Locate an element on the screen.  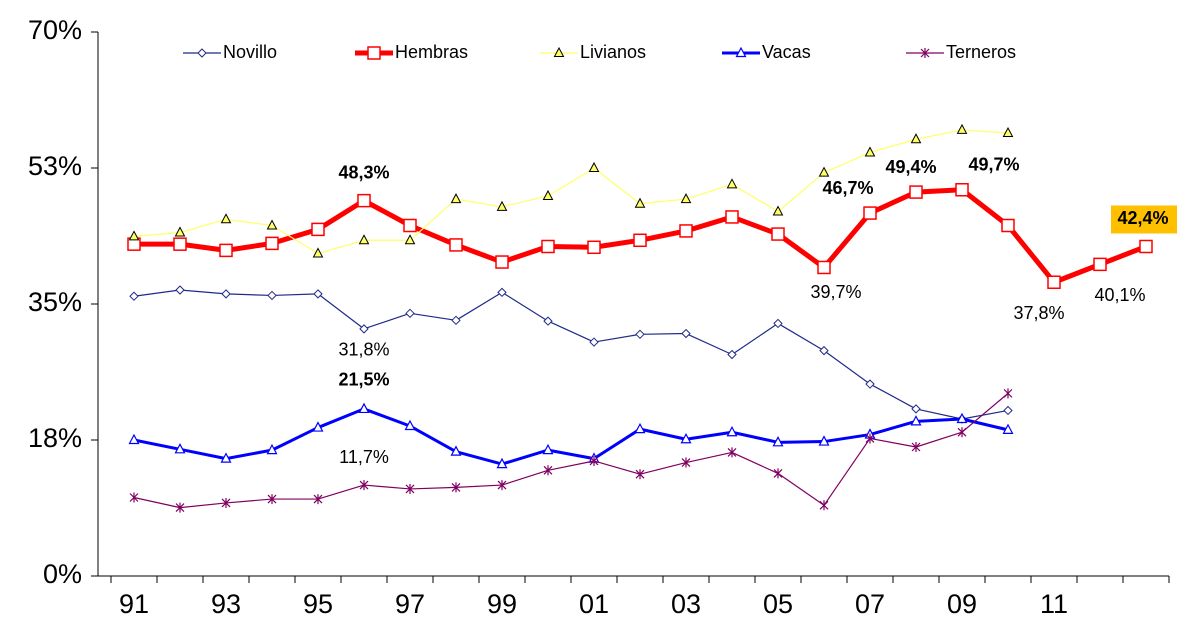
legend-label: Novillo is located at coordinates (250, 52).